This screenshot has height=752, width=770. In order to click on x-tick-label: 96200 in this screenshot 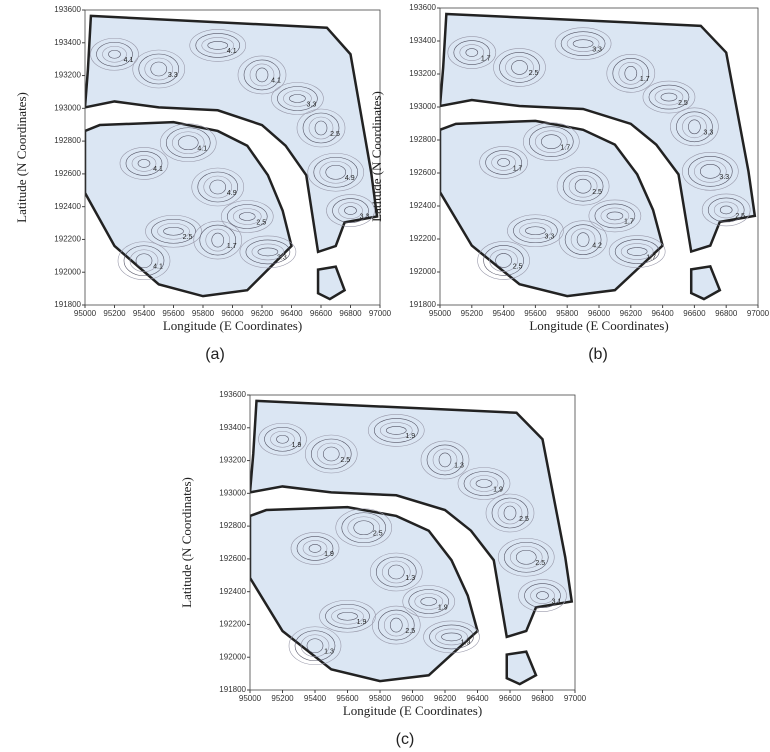, I will do `click(631, 313)`.